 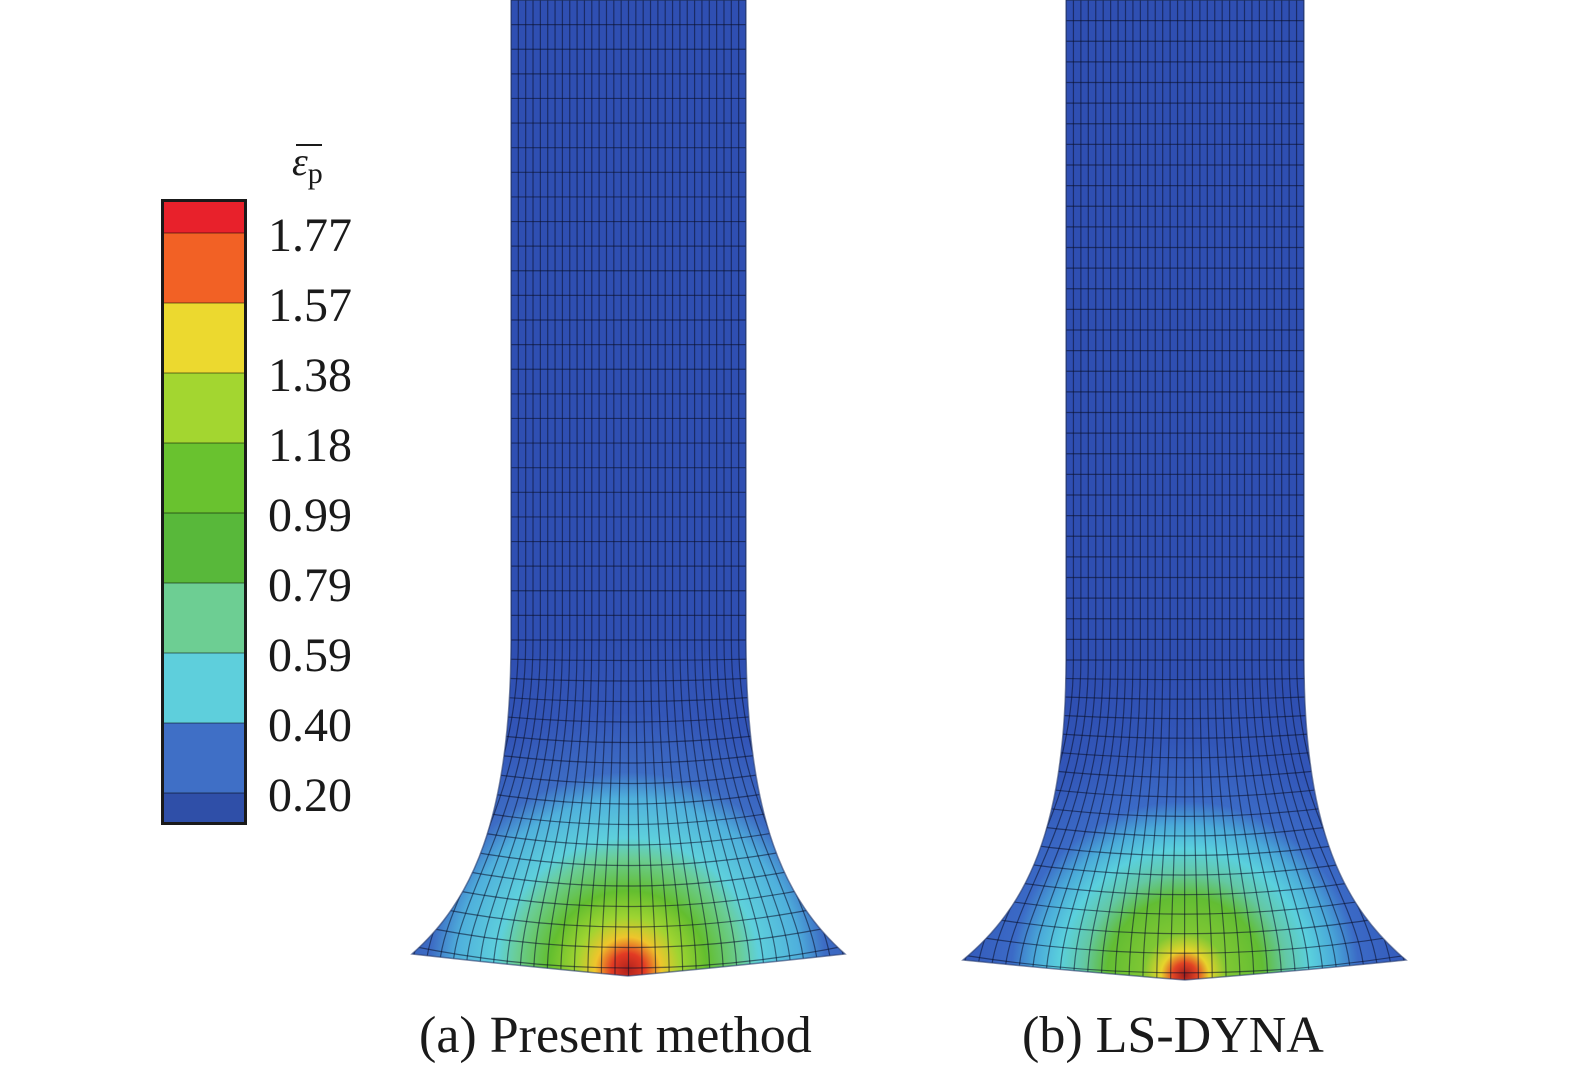 What do you see at coordinates (310, 515) in the screenshot?
I see `legend-tick-label: 0.99` at bounding box center [310, 515].